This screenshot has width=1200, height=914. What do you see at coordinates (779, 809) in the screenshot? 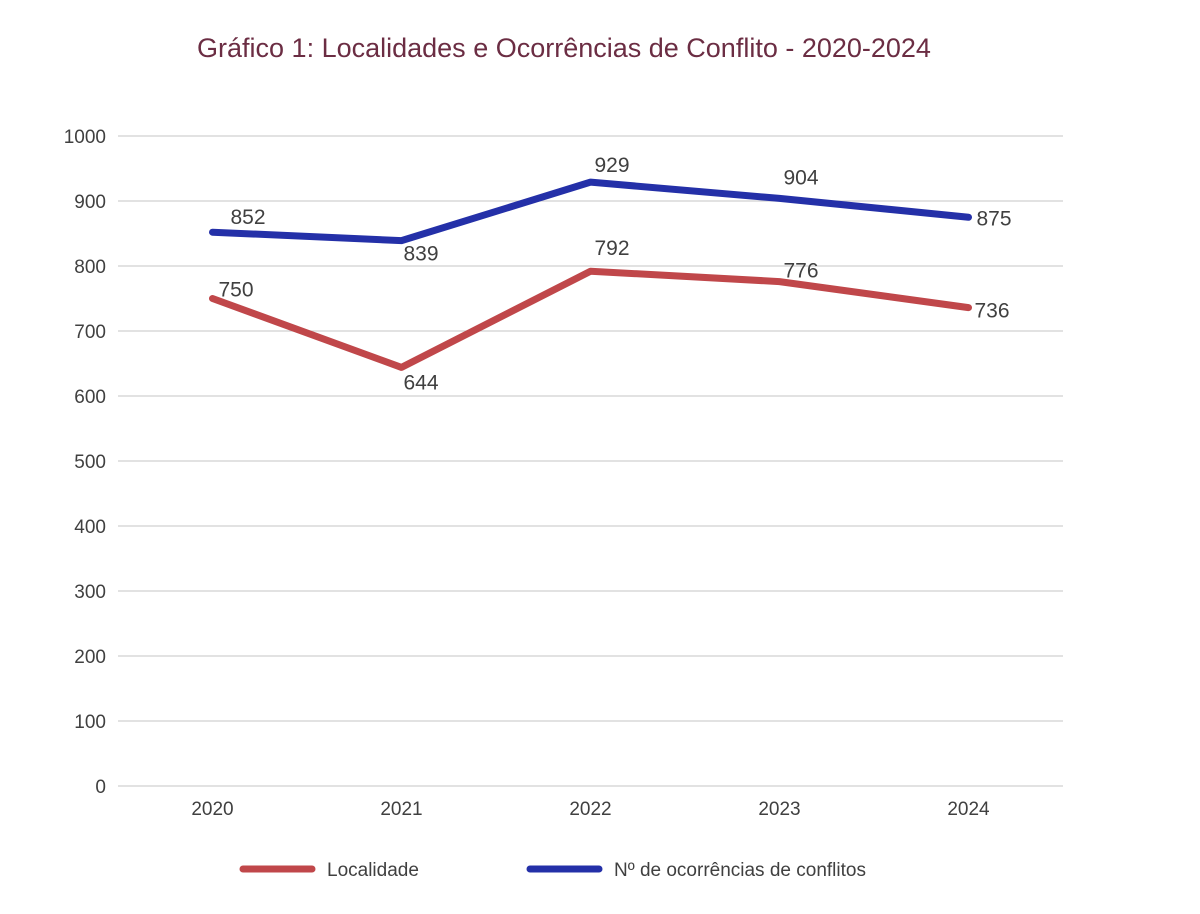
I see `x-tick-label: 2023` at bounding box center [779, 809].